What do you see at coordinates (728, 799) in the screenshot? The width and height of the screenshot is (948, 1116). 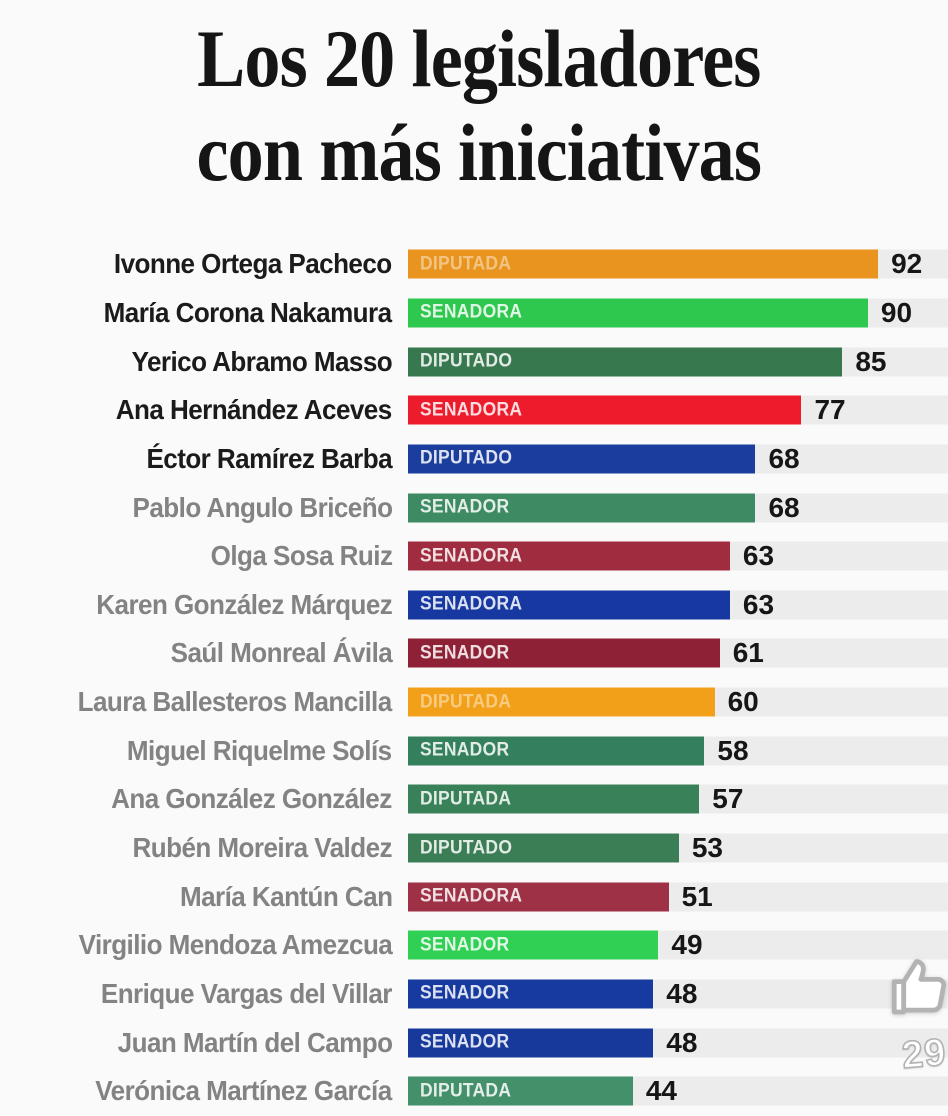 I see `bar-value: 57` at bounding box center [728, 799].